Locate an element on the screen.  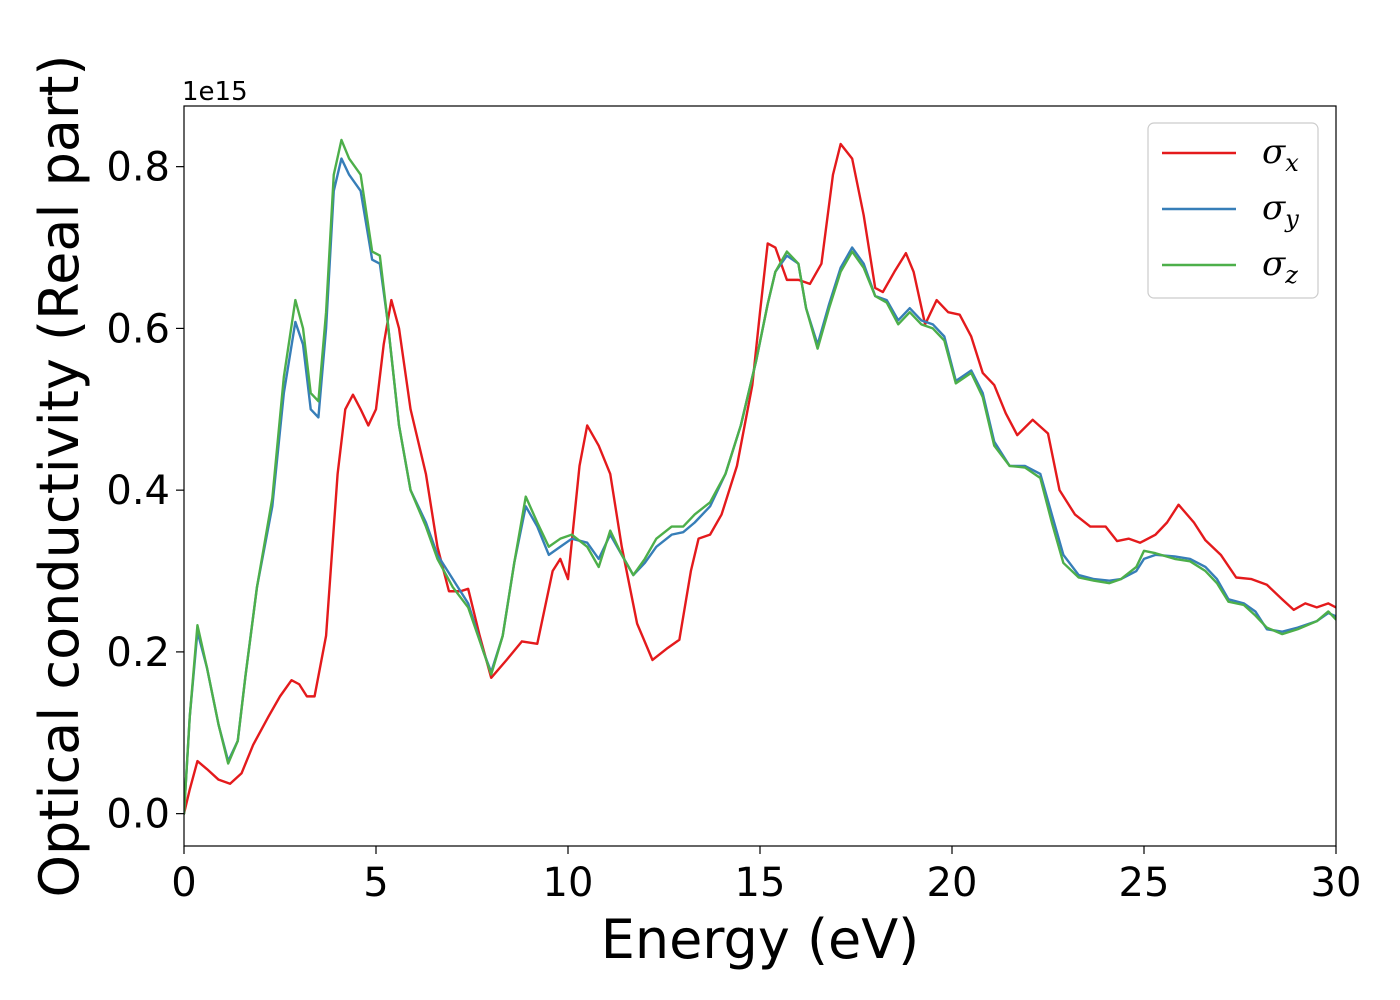
x-axis-ticks: 0 5 10 15 20 25 30 is located at coordinates (766, 876).